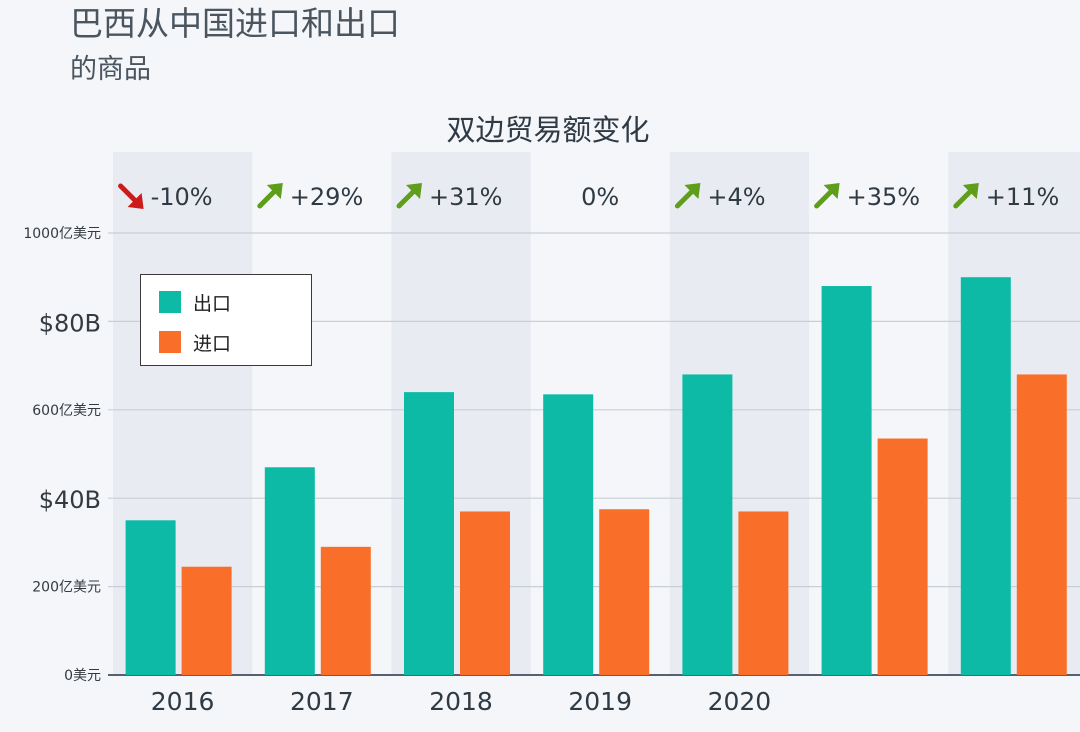  I want to click on legend-swatch-import, so click(170, 342).